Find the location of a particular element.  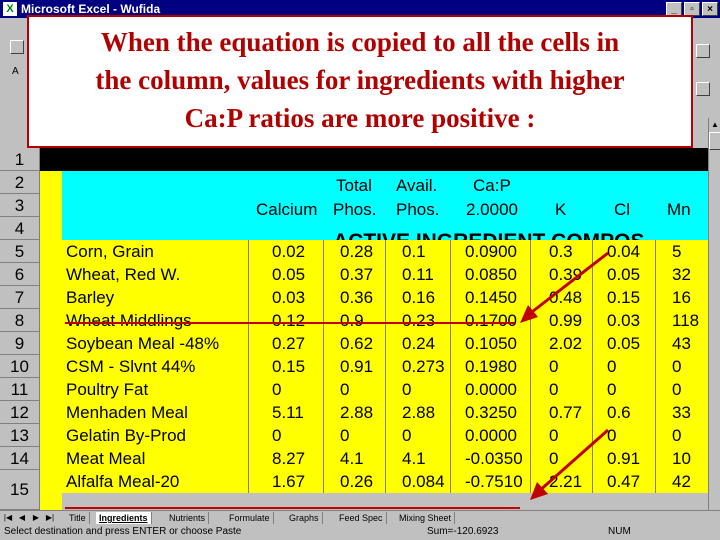

ingredient-name: Wheat Middlings is located at coordinates (129, 320).